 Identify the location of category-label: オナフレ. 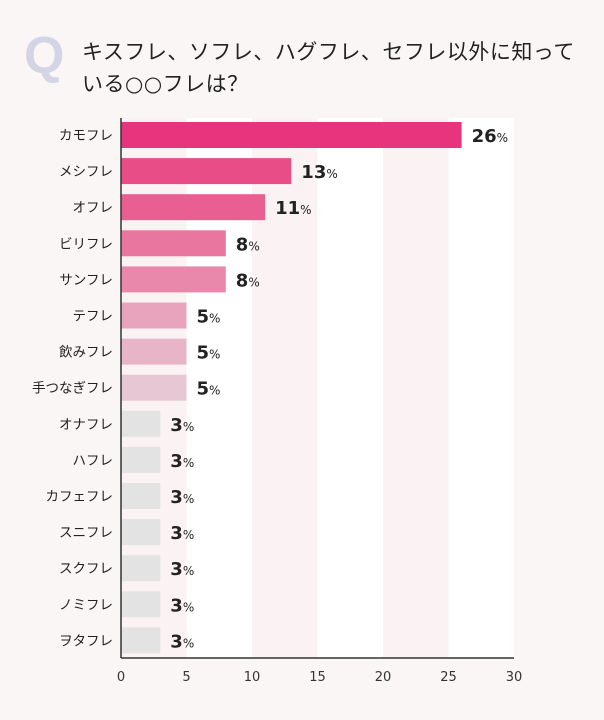
(86, 425).